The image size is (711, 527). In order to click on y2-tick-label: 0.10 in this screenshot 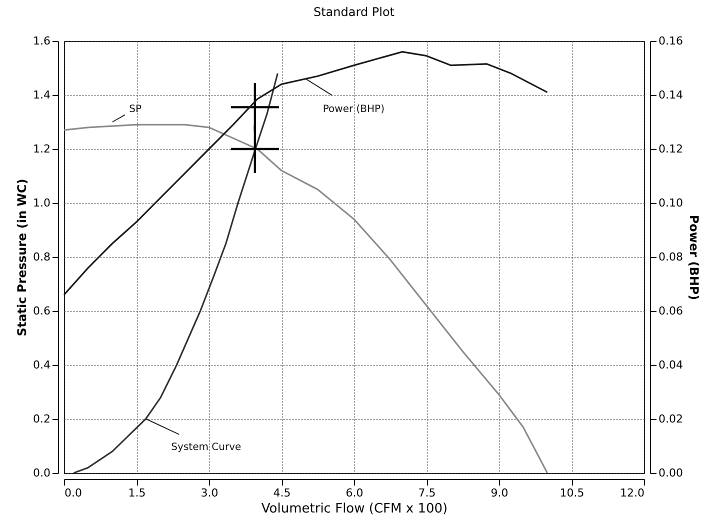, I will do `click(670, 203)`.